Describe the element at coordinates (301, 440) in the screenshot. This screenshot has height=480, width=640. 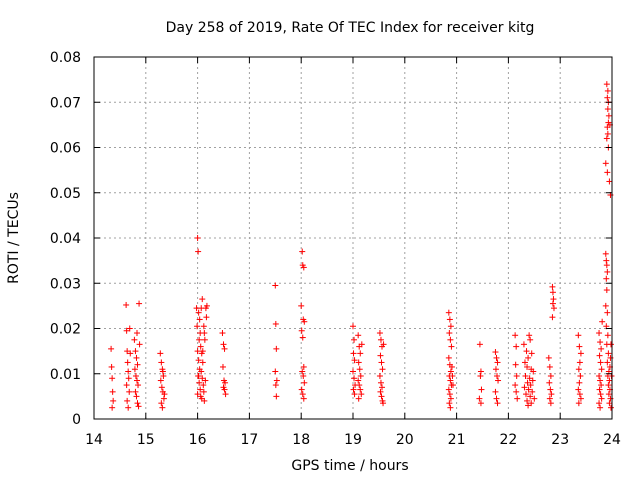
I see `x-tick-label: 18` at that location.